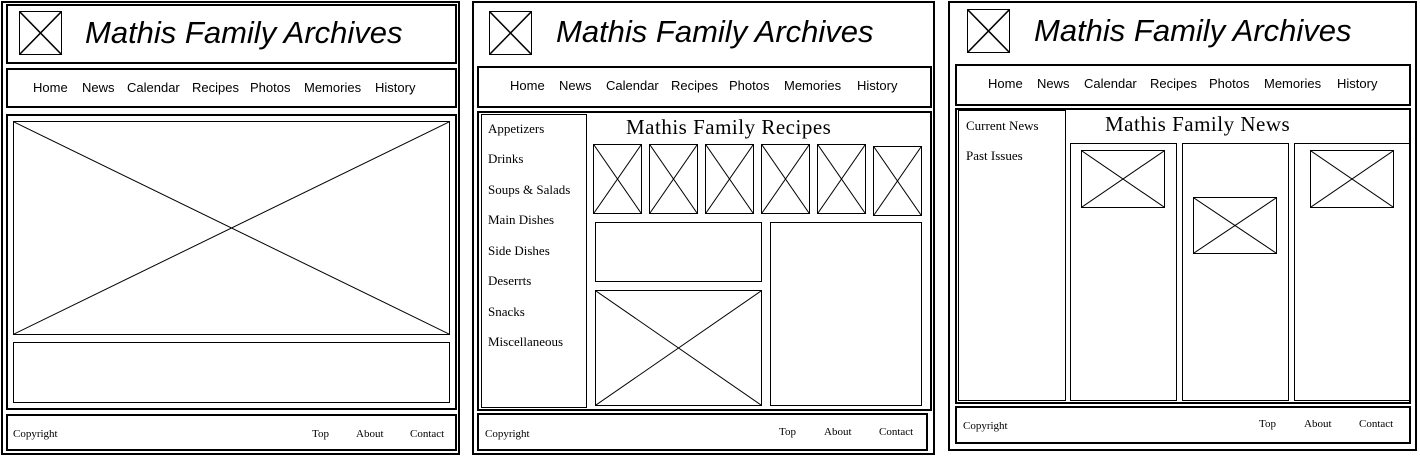  What do you see at coordinates (678, 252) in the screenshot?
I see `recipe-text-box` at bounding box center [678, 252].